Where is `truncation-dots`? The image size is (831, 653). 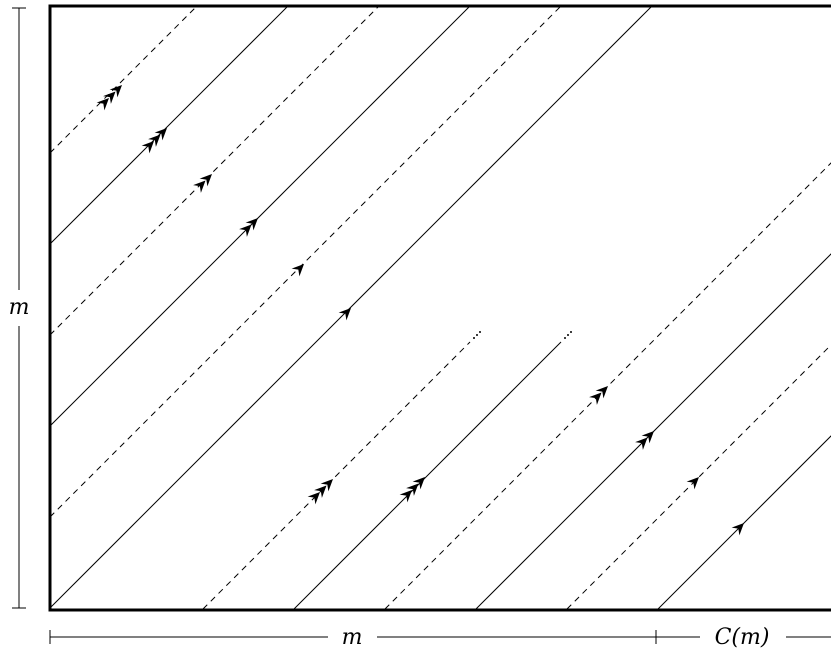
truncation-dots is located at coordinates (522, 335).